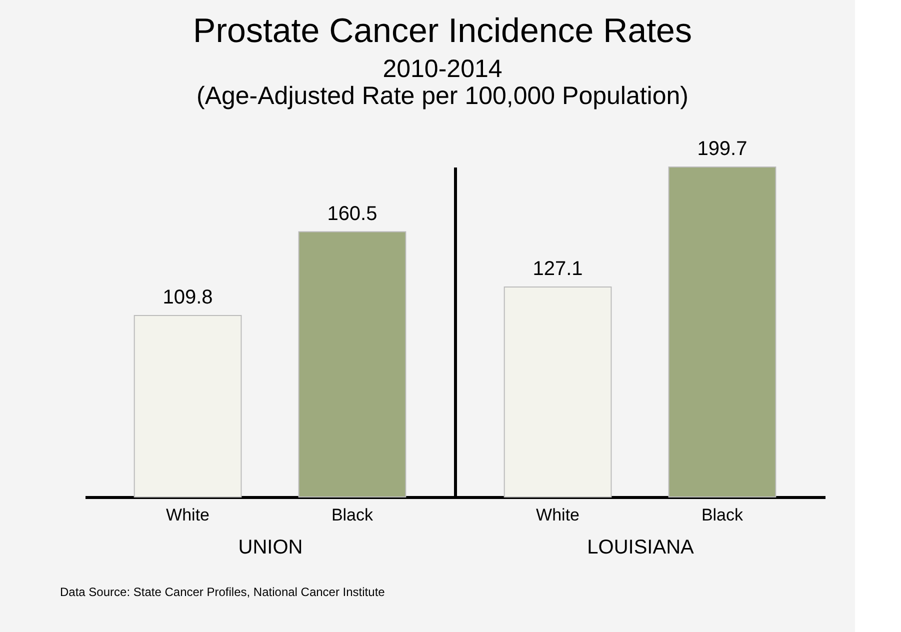  Describe the element at coordinates (557, 269) in the screenshot. I see `data-label: 127.1` at that location.